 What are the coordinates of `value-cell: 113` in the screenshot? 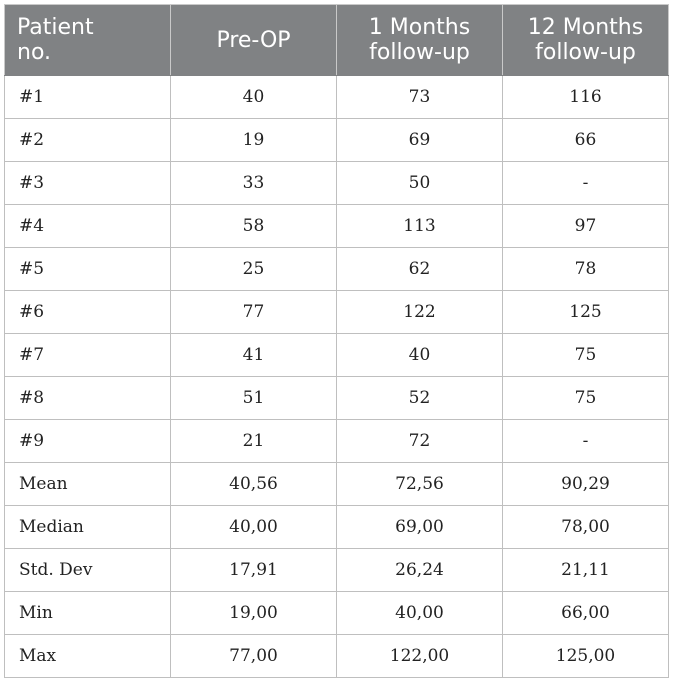 It's located at (419, 226).